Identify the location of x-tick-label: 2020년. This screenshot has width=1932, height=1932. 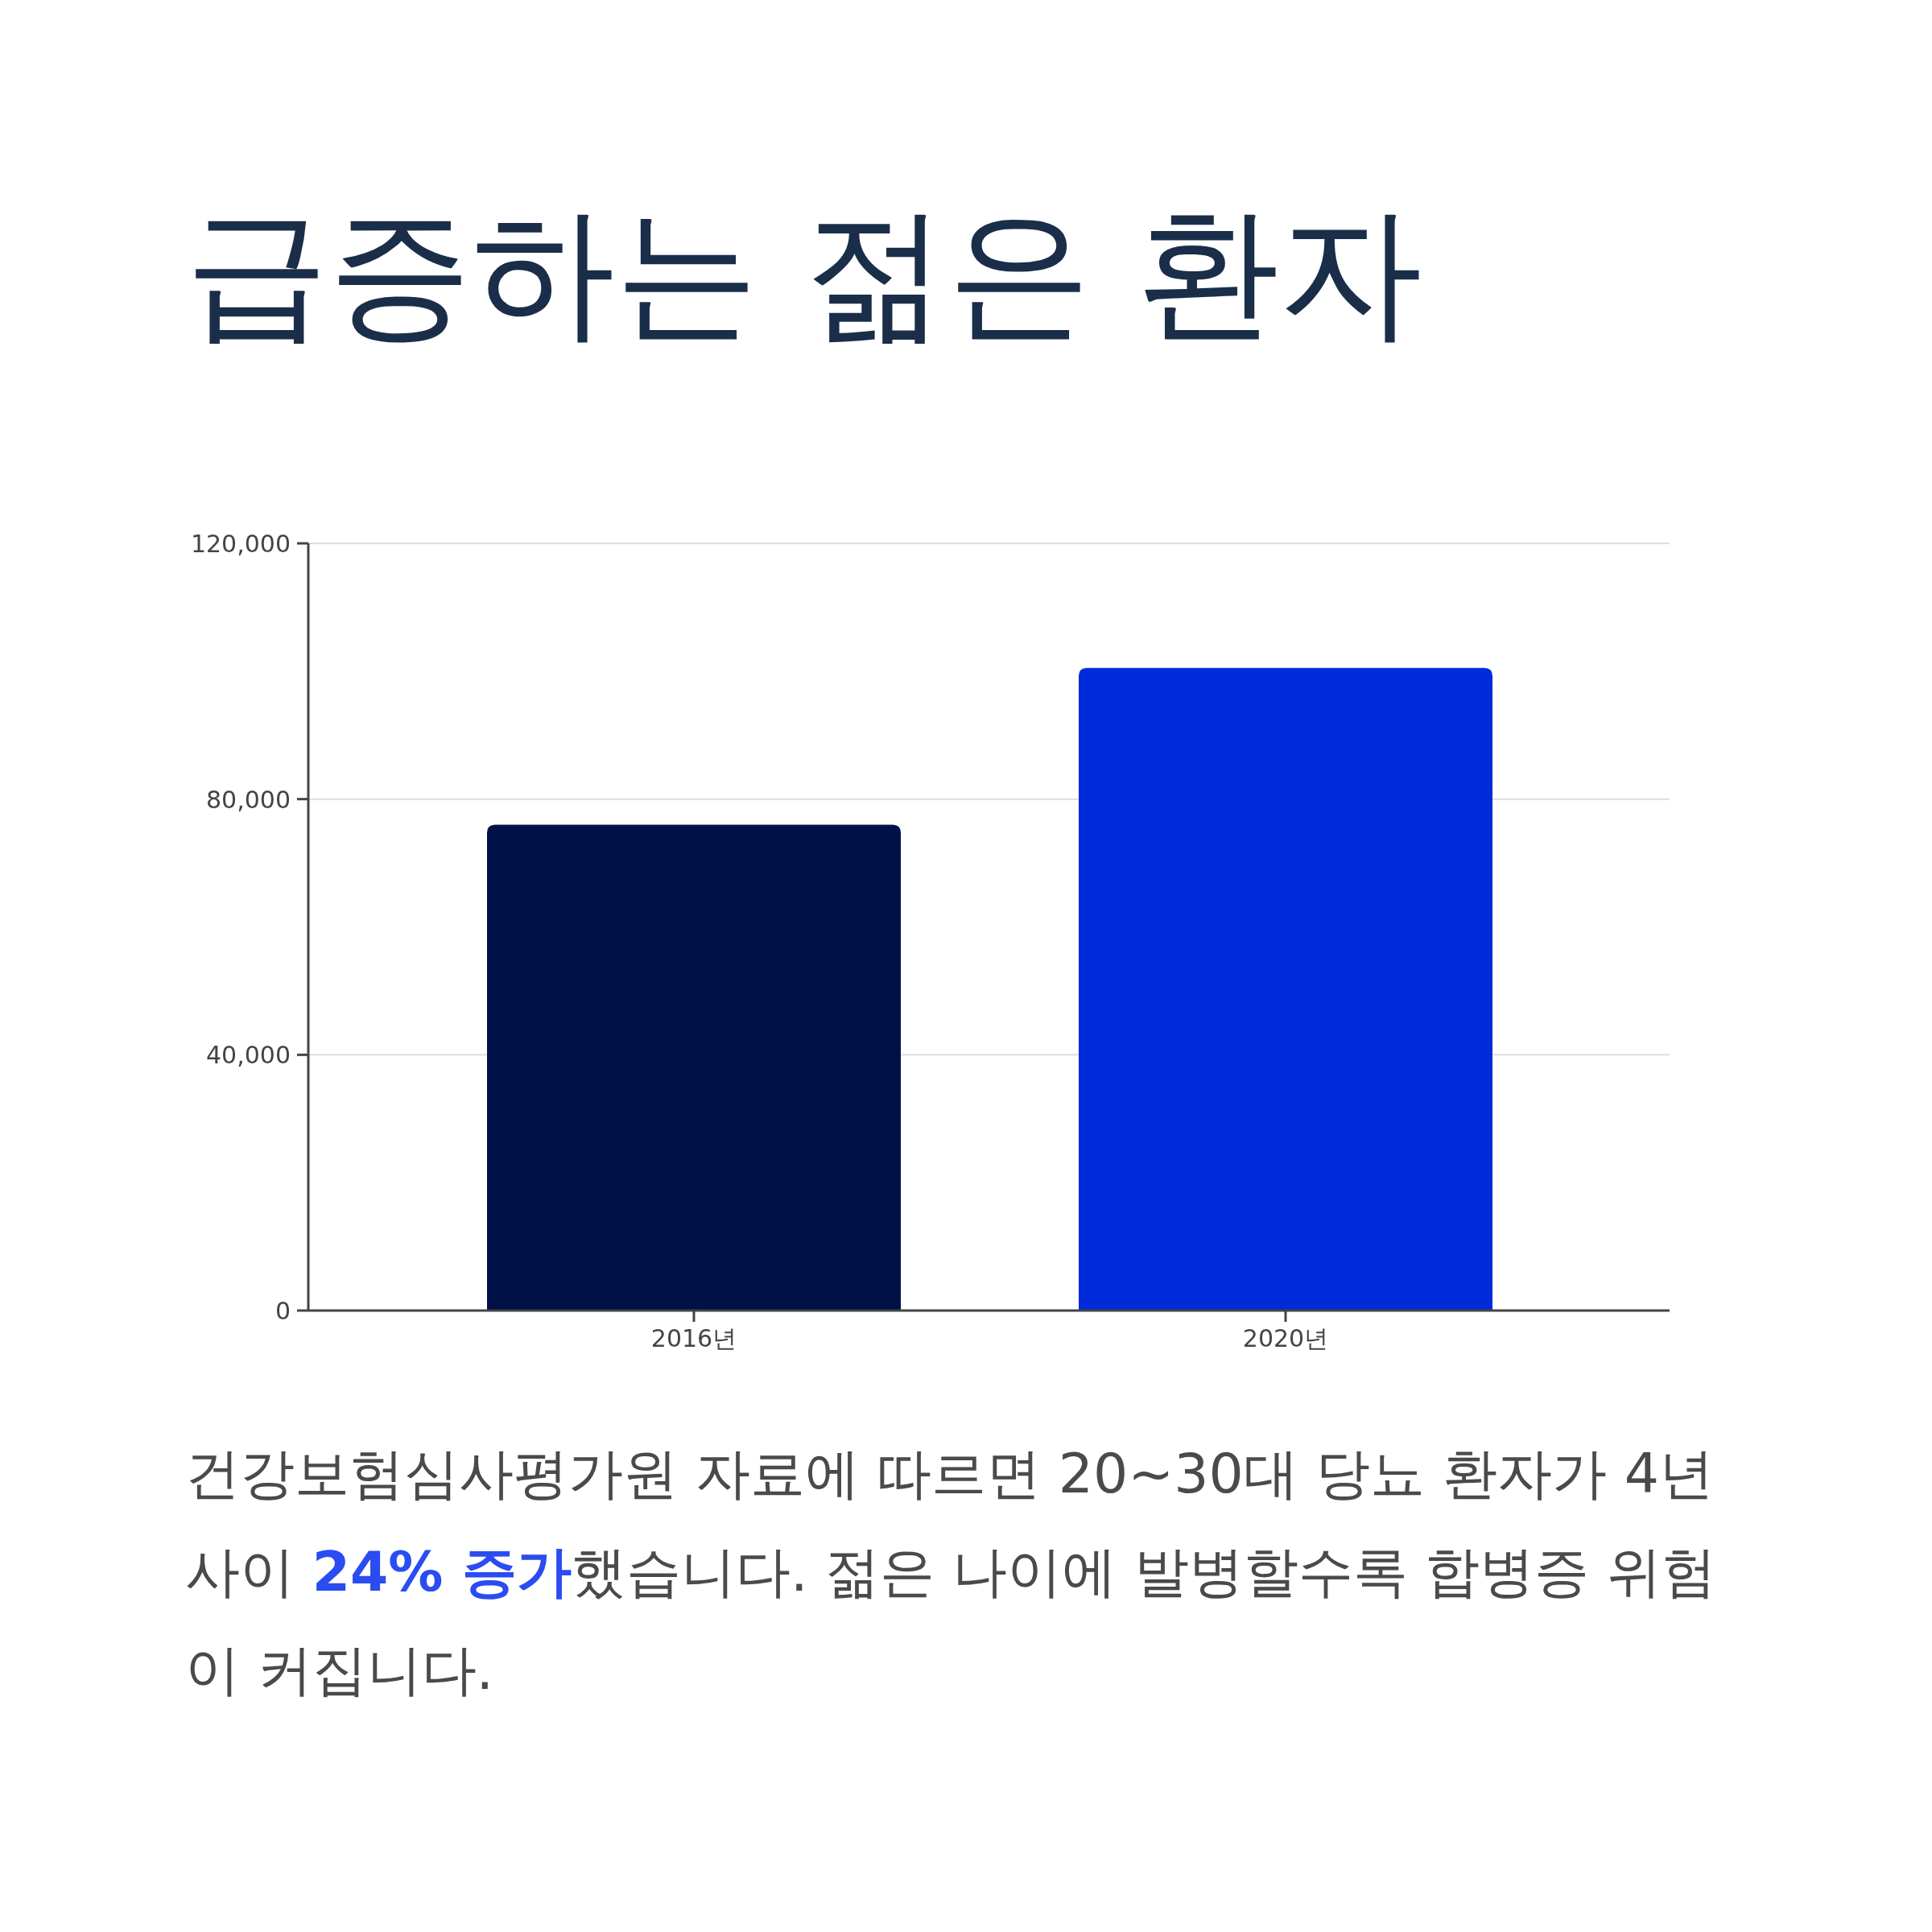
(1285, 1338).